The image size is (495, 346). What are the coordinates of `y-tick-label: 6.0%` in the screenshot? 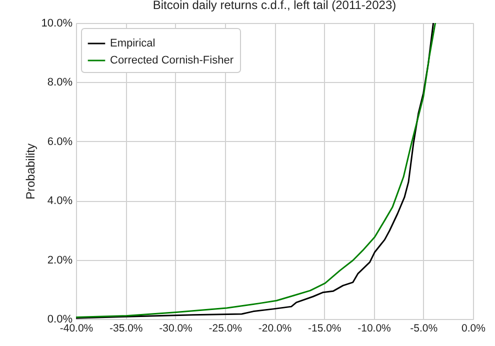 It's located at (60, 142).